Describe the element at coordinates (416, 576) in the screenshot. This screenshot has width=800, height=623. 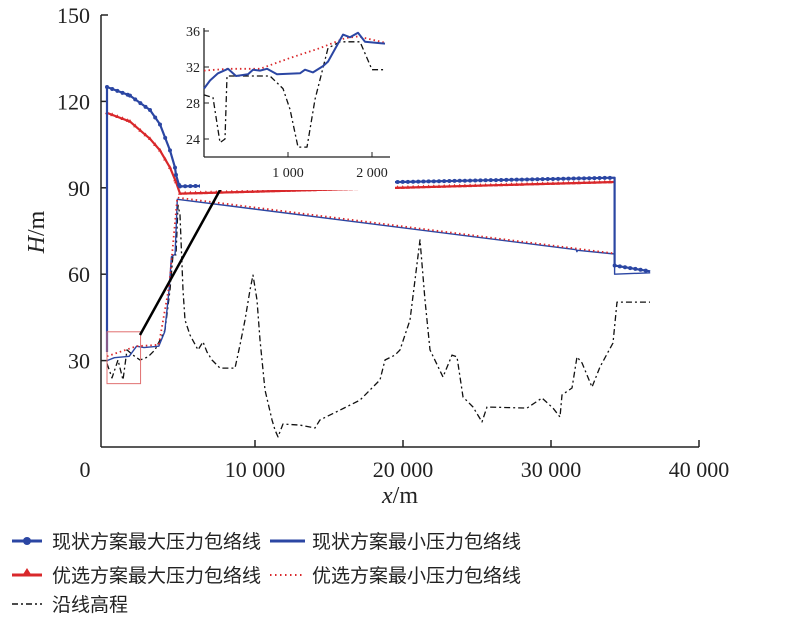
I see `legend-label: 优选方案最小压力包络线` at that location.